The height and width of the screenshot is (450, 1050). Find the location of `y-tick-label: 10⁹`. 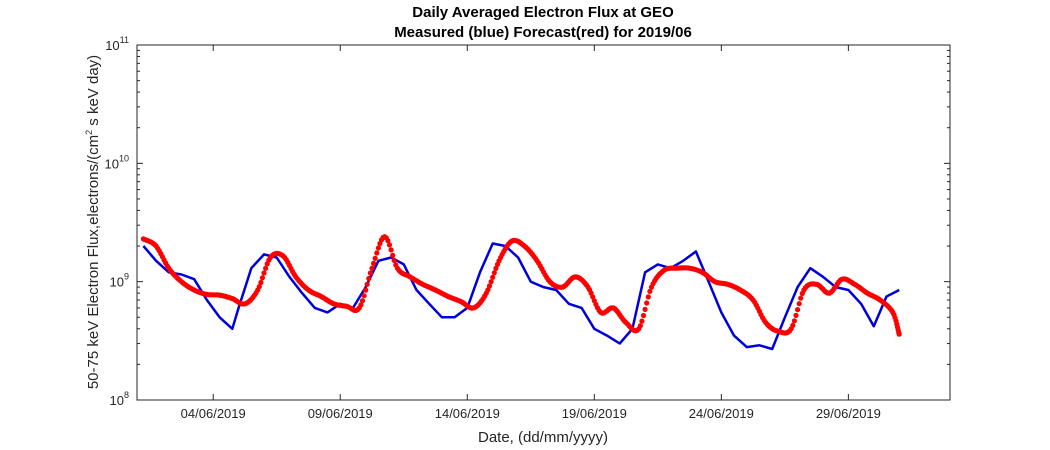

y-tick-label: 10⁹ is located at coordinates (119, 281).